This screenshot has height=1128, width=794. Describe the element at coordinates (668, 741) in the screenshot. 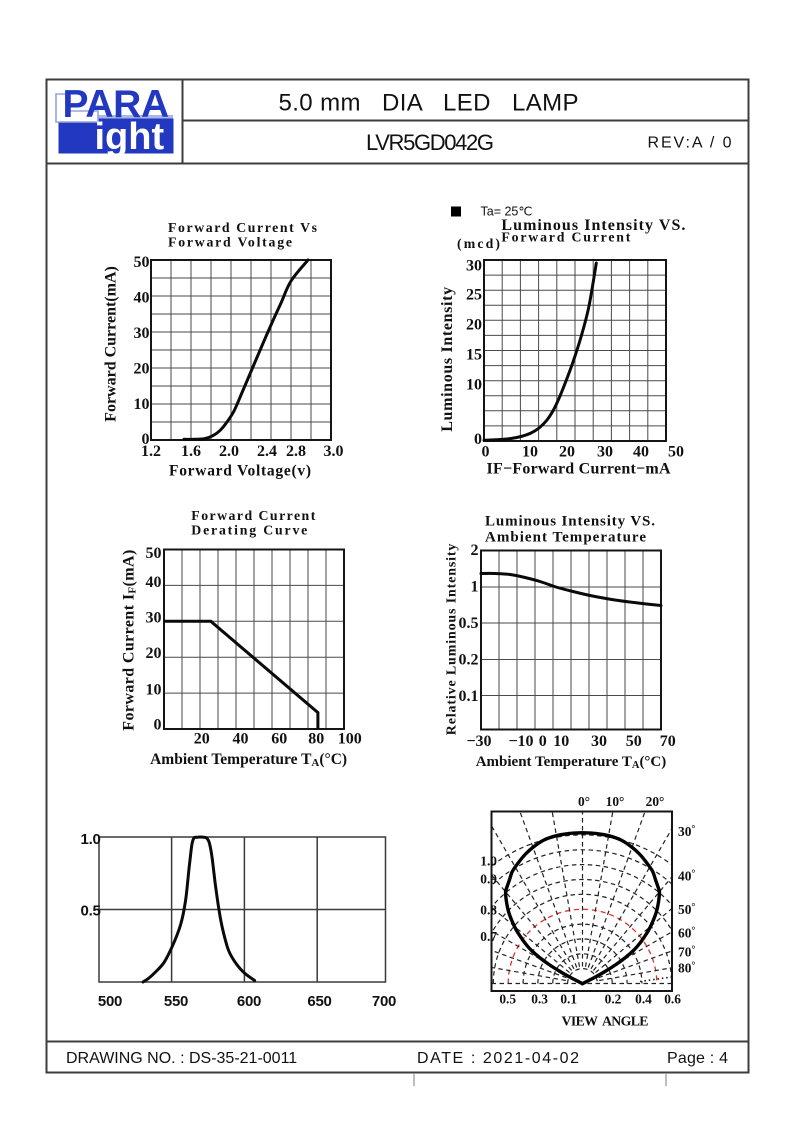

I see `svg-text: 70` at that location.